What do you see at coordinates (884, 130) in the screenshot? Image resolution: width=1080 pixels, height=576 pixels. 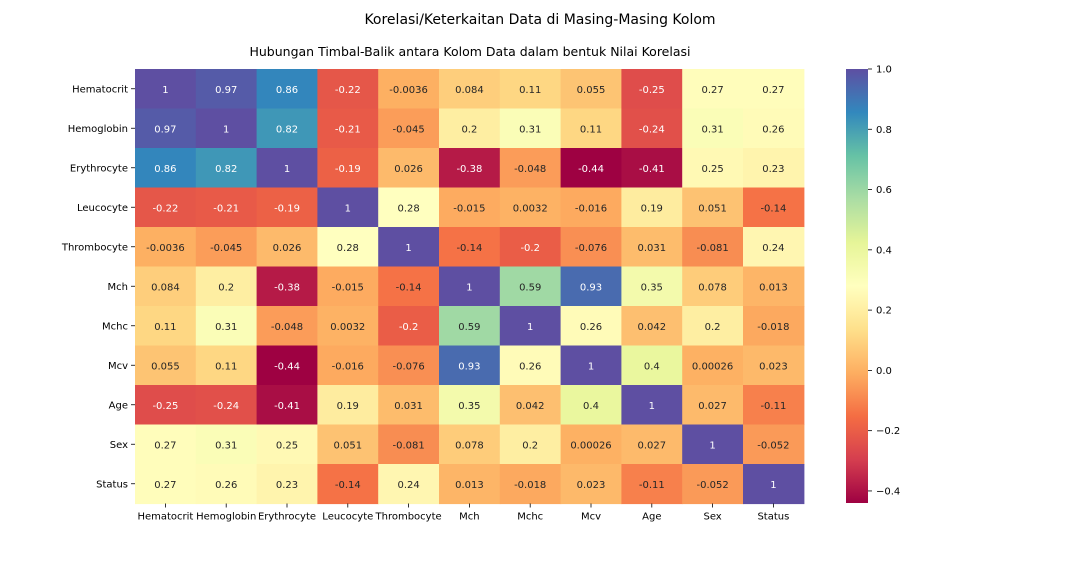 I see `colorbar-tick-label: 0.8` at bounding box center [884, 130].